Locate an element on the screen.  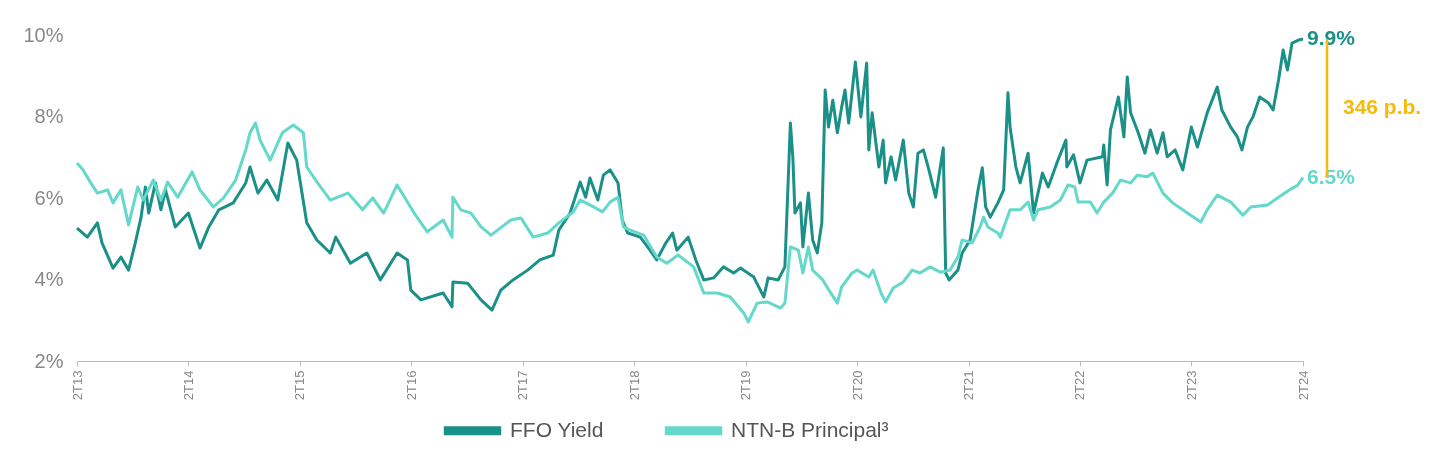
y-tick-label: 6% is located at coordinates (49, 197).